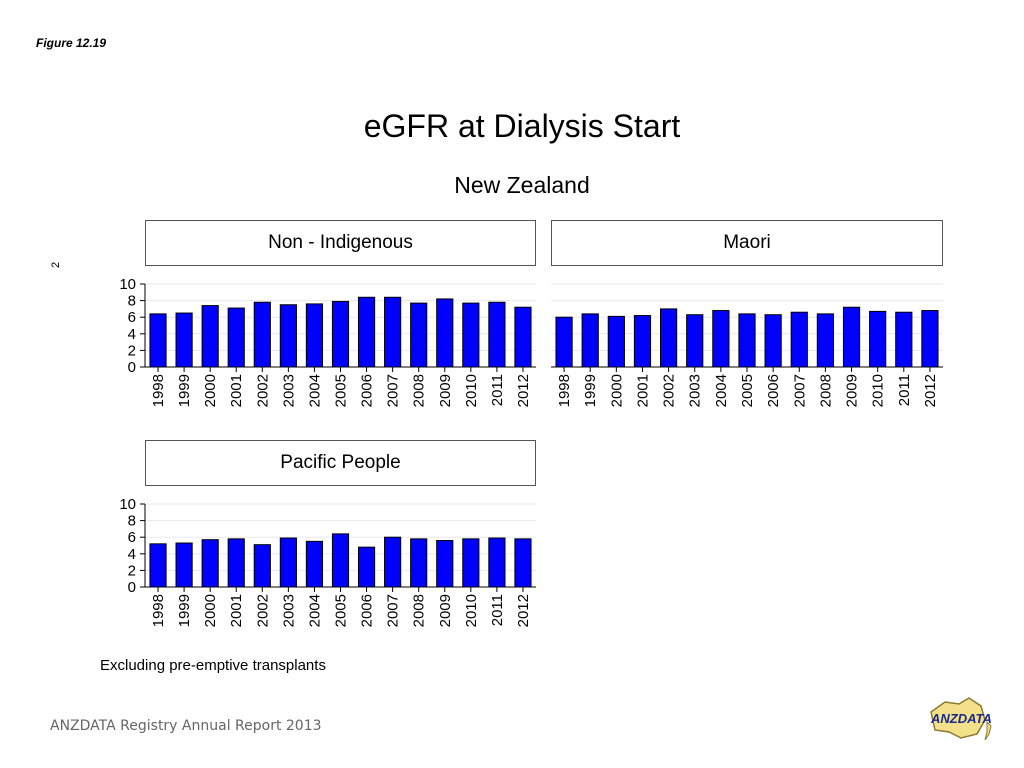 The image size is (1024, 768). What do you see at coordinates (523, 563) in the screenshot?
I see `bar-2012` at bounding box center [523, 563].